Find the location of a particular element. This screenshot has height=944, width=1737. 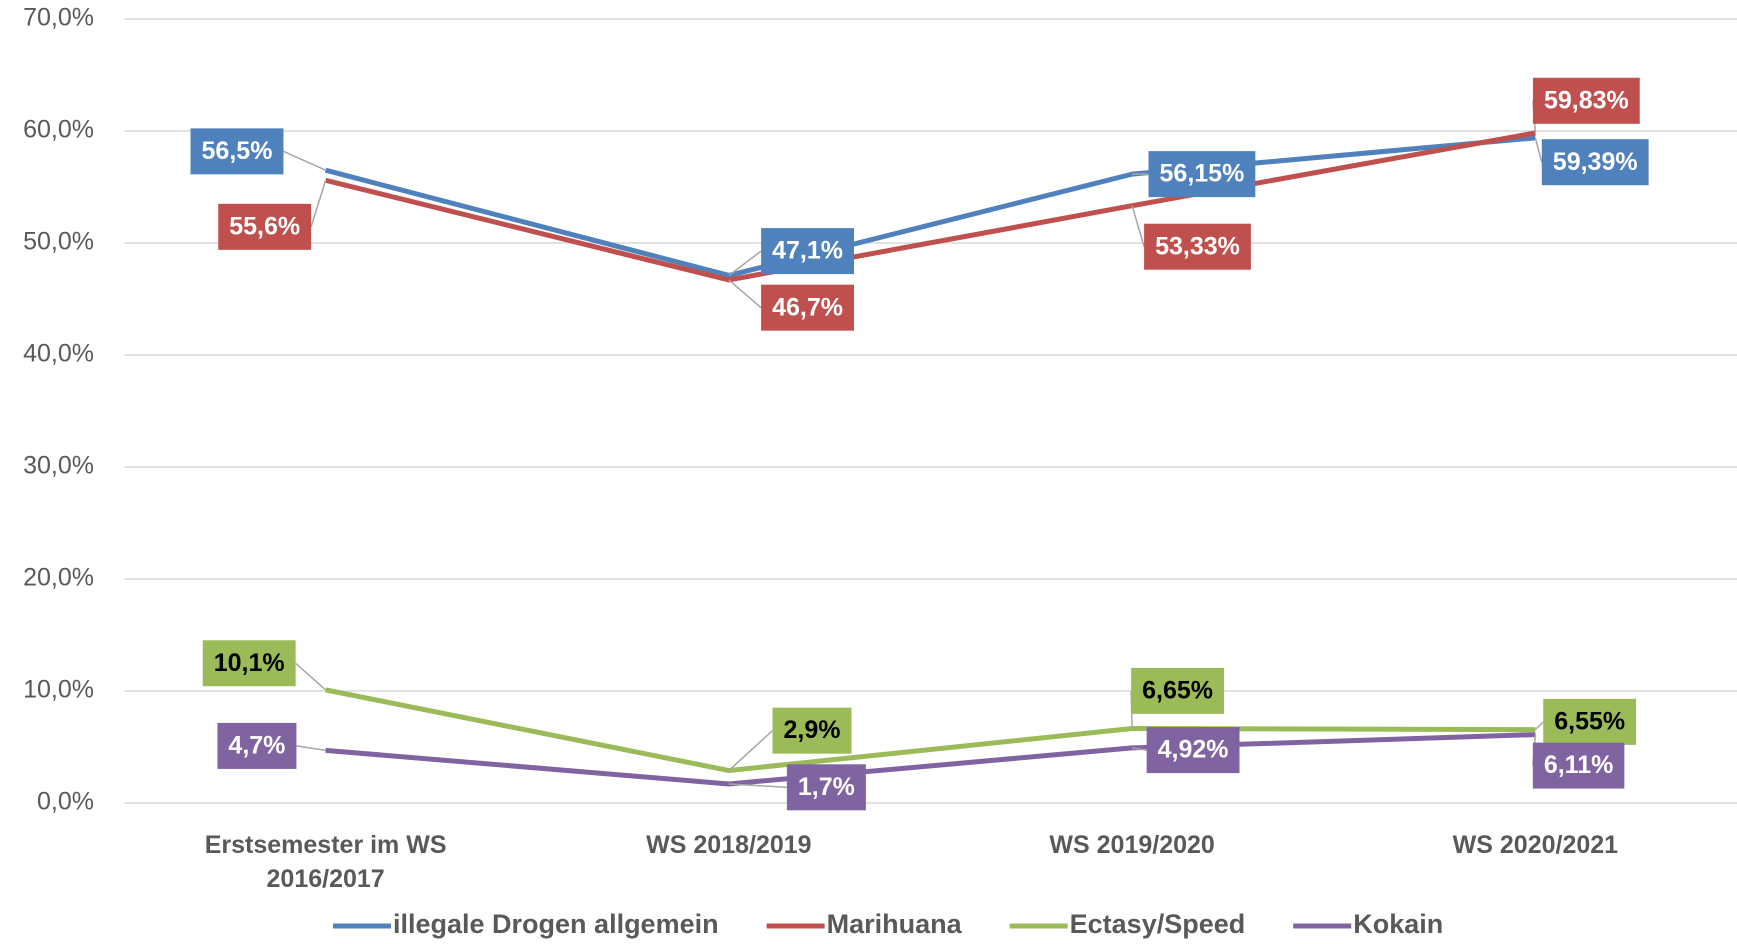

legend-label: Marihuana is located at coordinates (895, 924).